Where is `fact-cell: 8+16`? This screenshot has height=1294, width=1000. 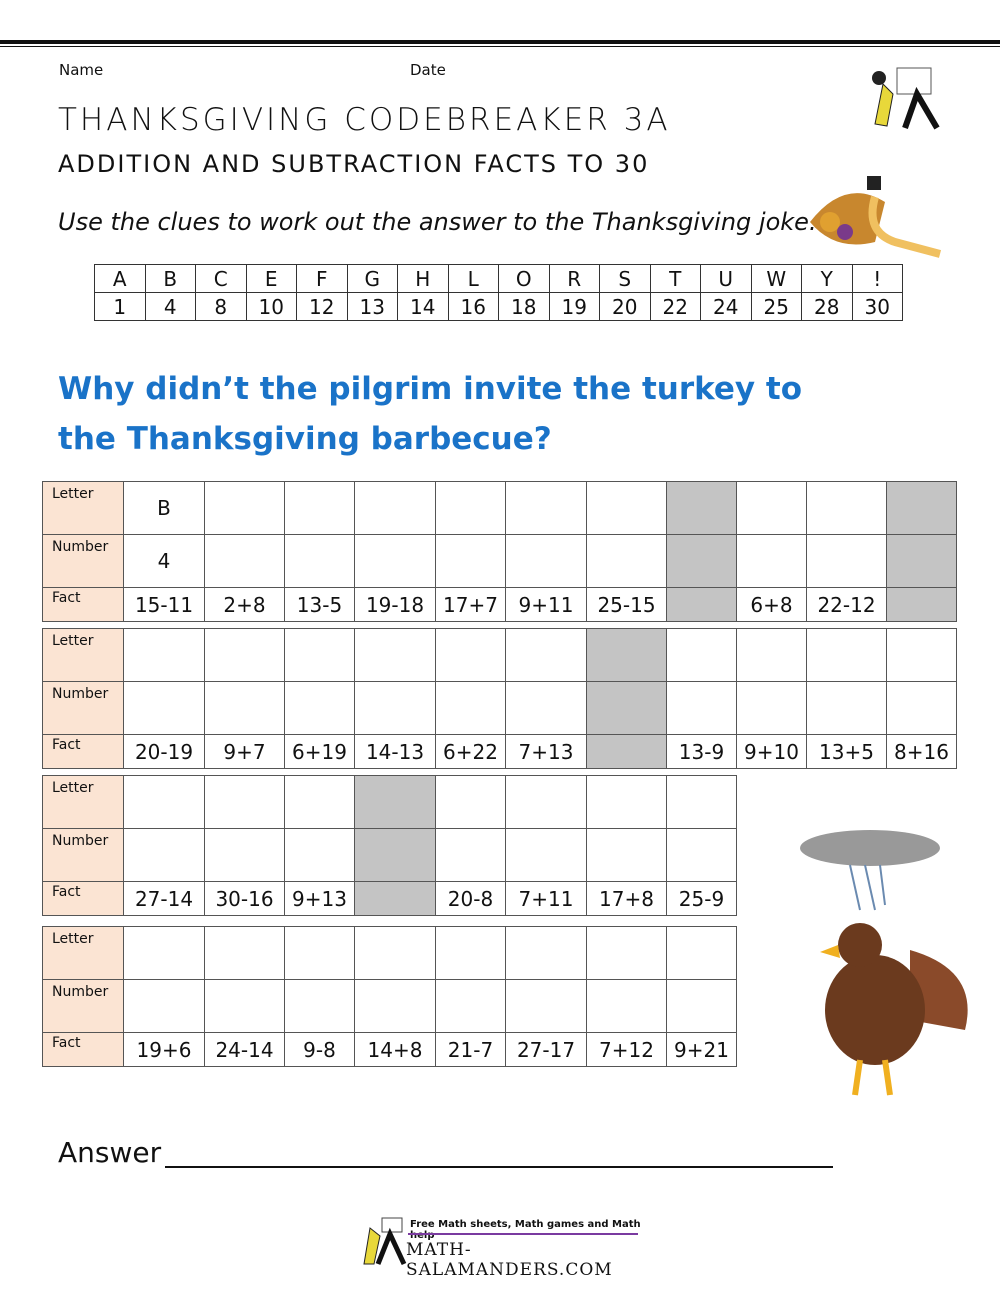 fact-cell: 8+16 is located at coordinates (921, 751).